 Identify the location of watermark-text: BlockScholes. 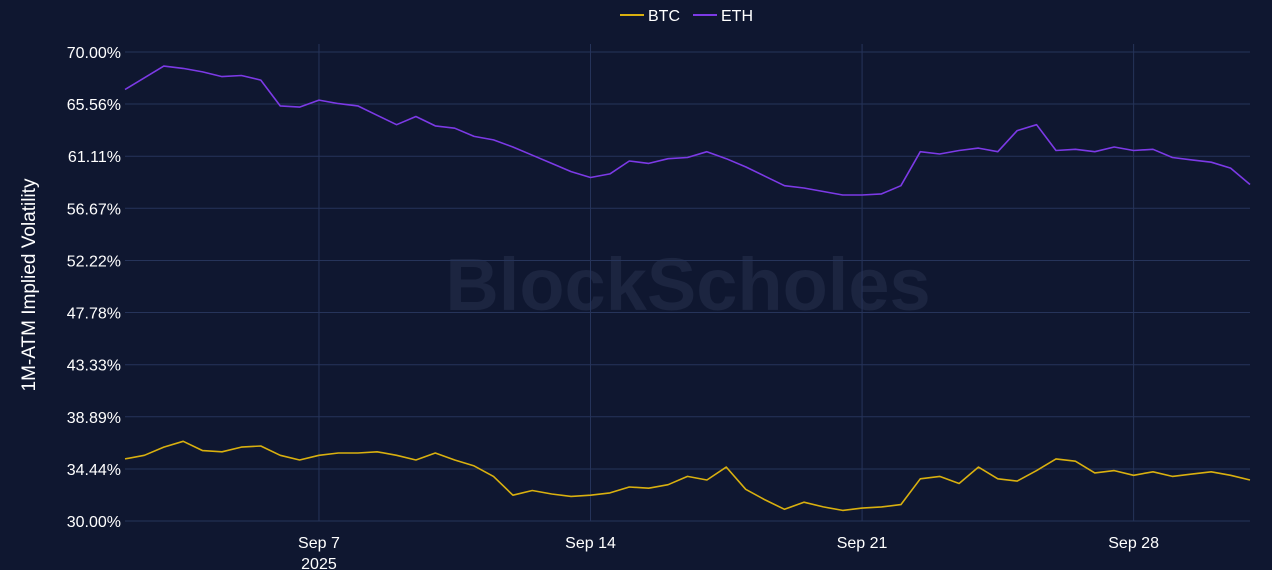
(687, 284).